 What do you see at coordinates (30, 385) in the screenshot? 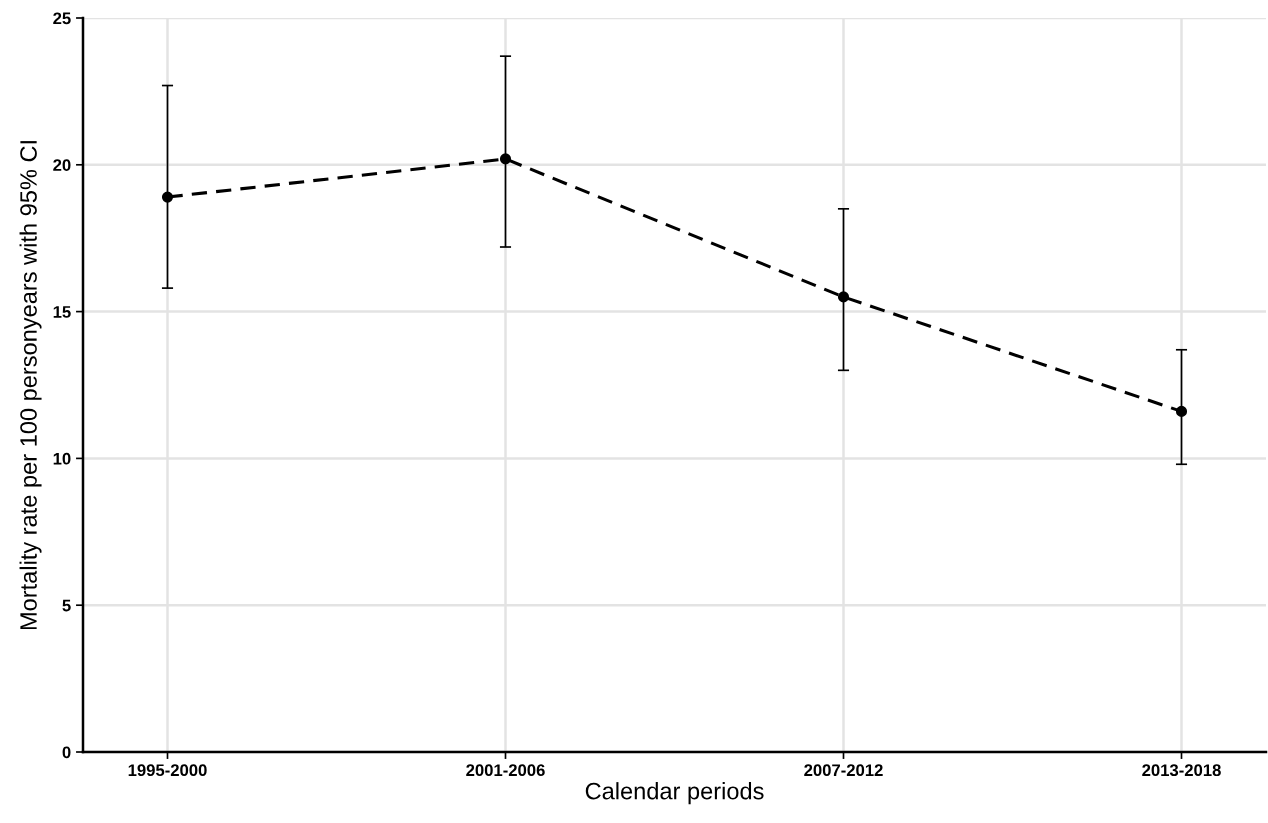
I see `y-axis-title: Mortality rate per 100 personyears with 95% CI` at bounding box center [30, 385].